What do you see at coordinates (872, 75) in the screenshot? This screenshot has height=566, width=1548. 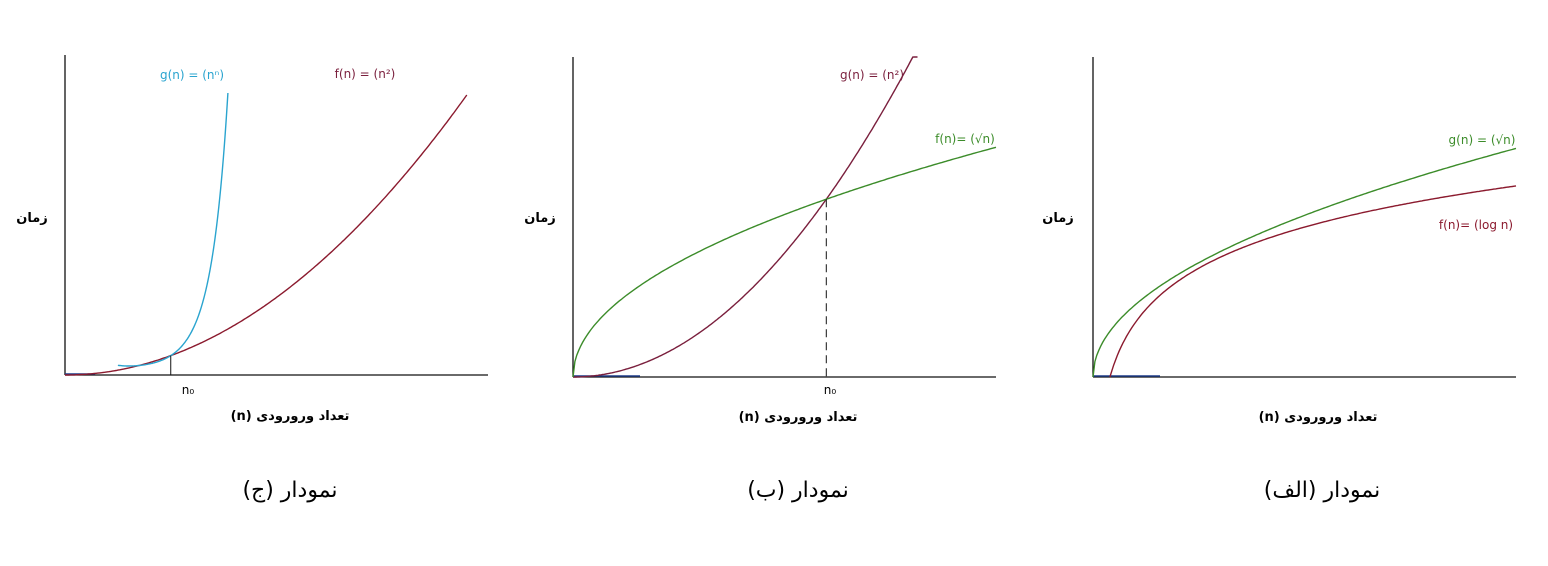 I see `chart-b-legend-g: g(n) = (n²)` at bounding box center [872, 75].